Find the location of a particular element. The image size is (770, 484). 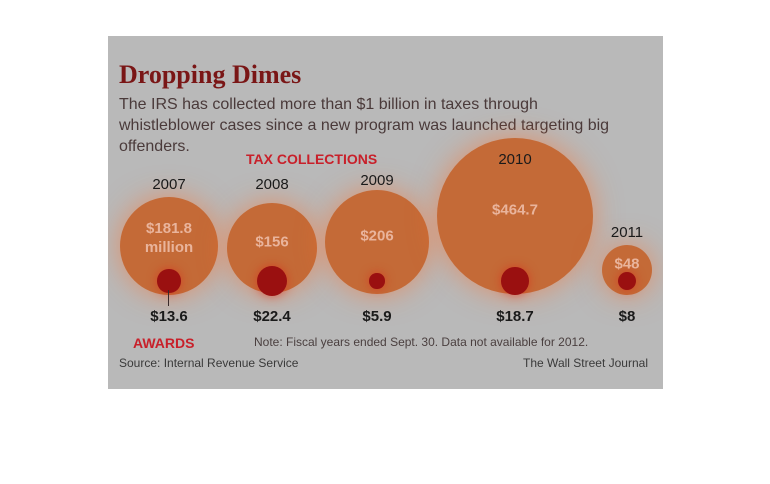

tax-collection-value: $206 is located at coordinates (376, 236).